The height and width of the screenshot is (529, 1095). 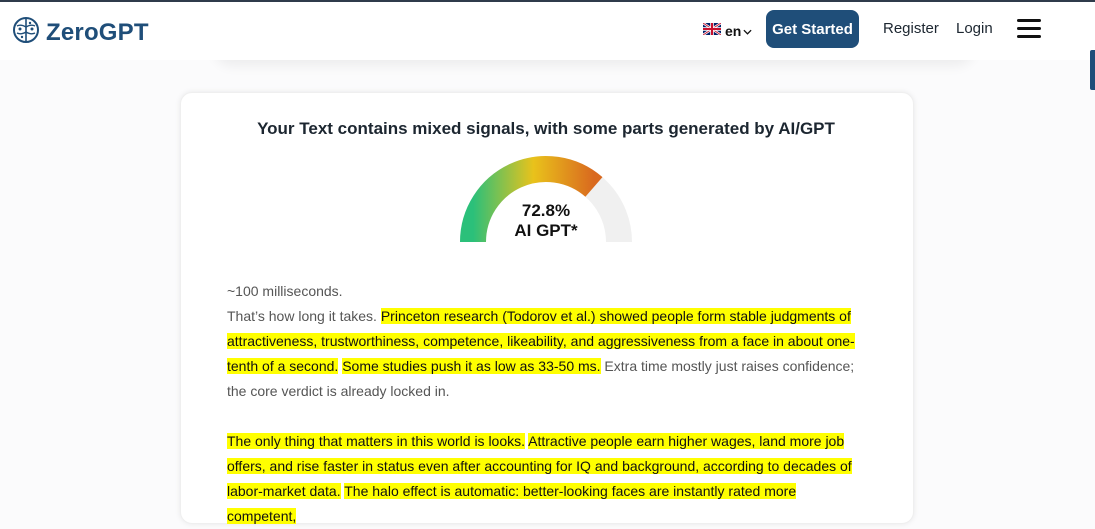 What do you see at coordinates (747, 31) in the screenshot?
I see `chevron-down-icon` at bounding box center [747, 31].